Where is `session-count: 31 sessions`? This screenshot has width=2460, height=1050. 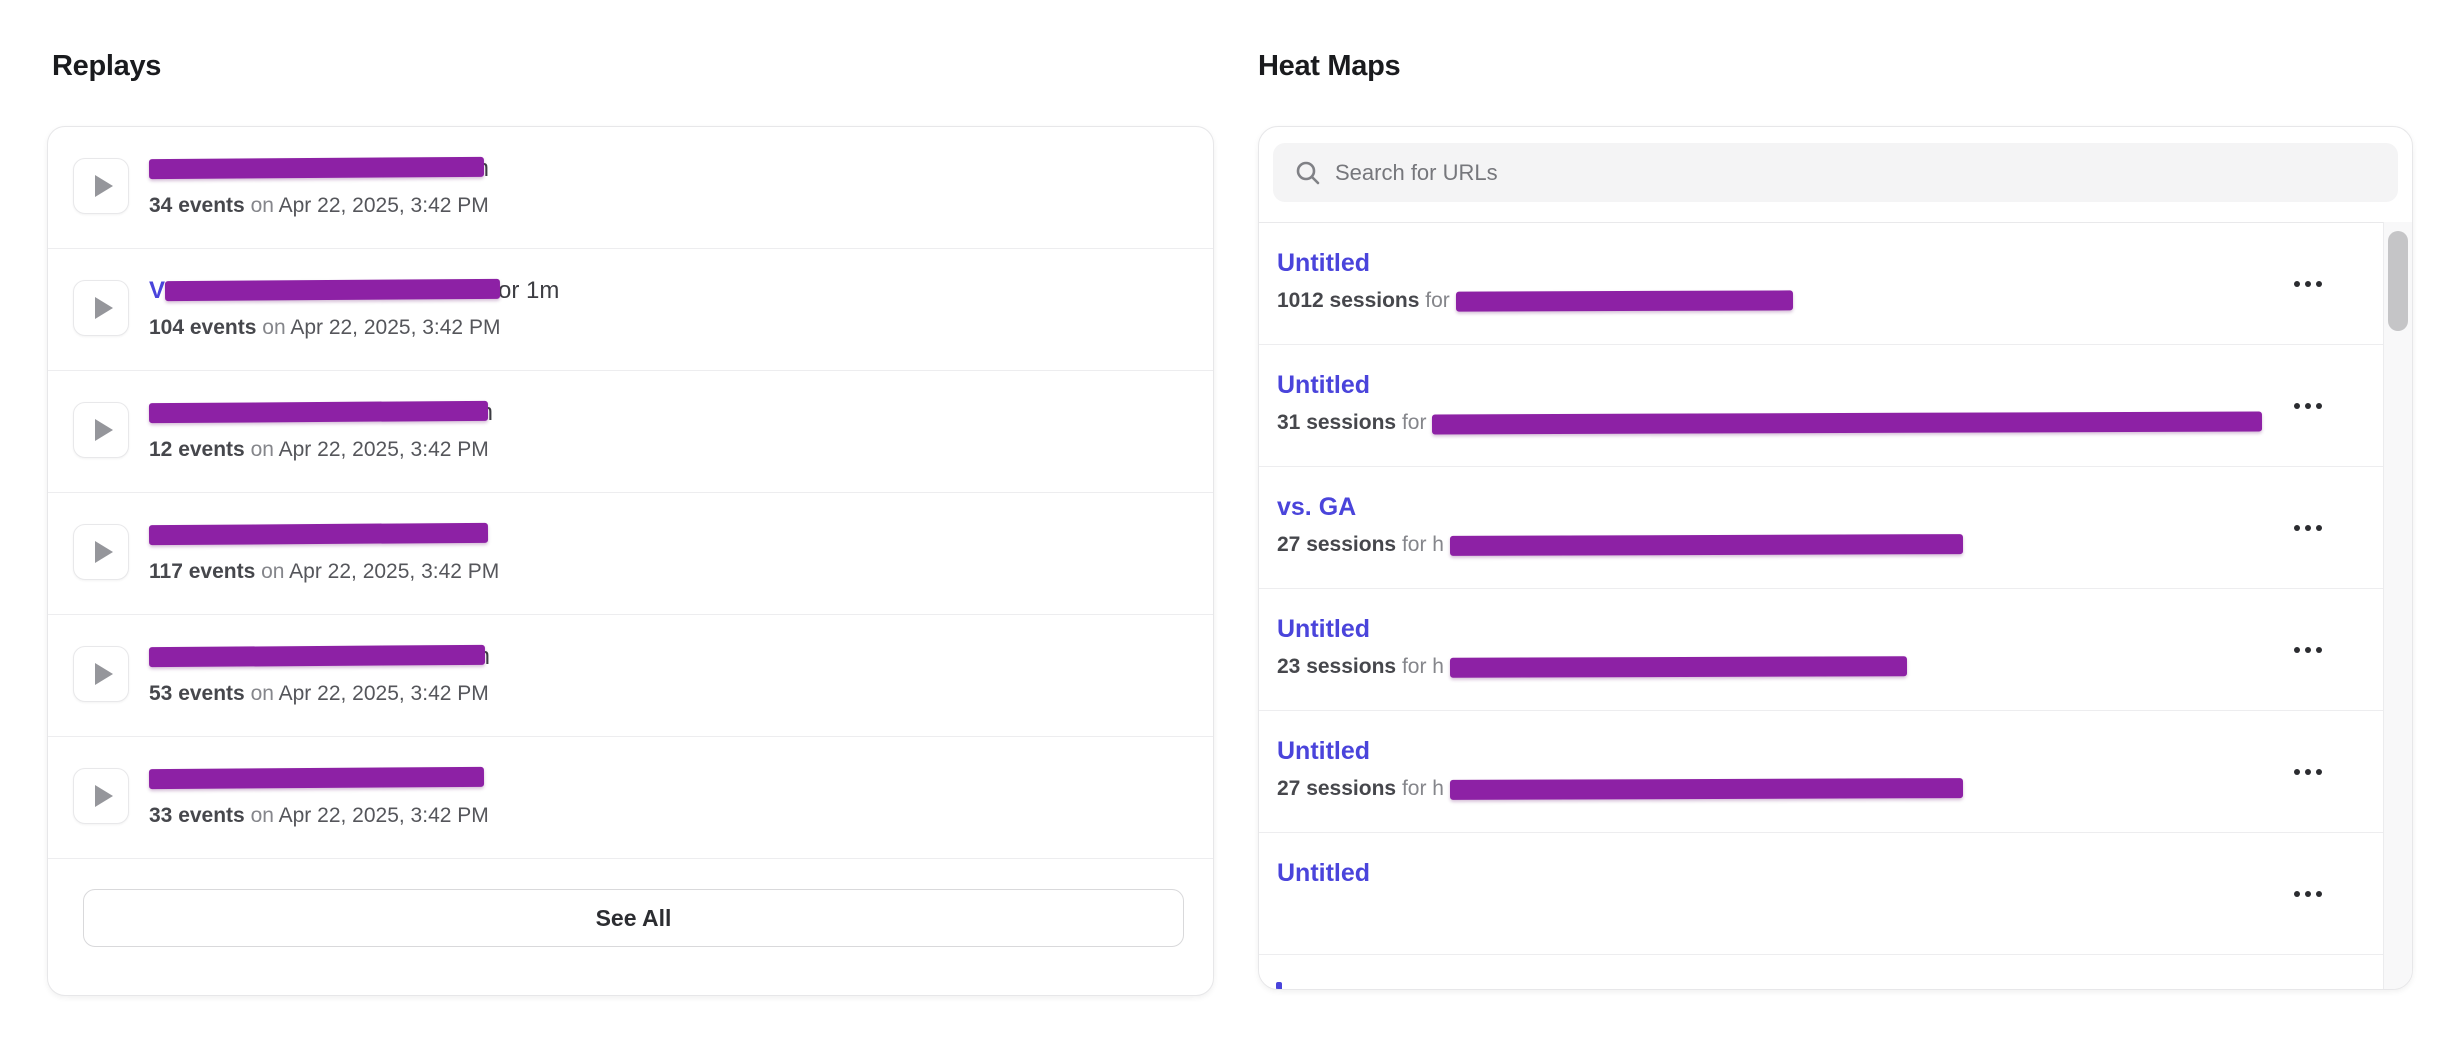 session-count: 31 sessions is located at coordinates (1337, 422).